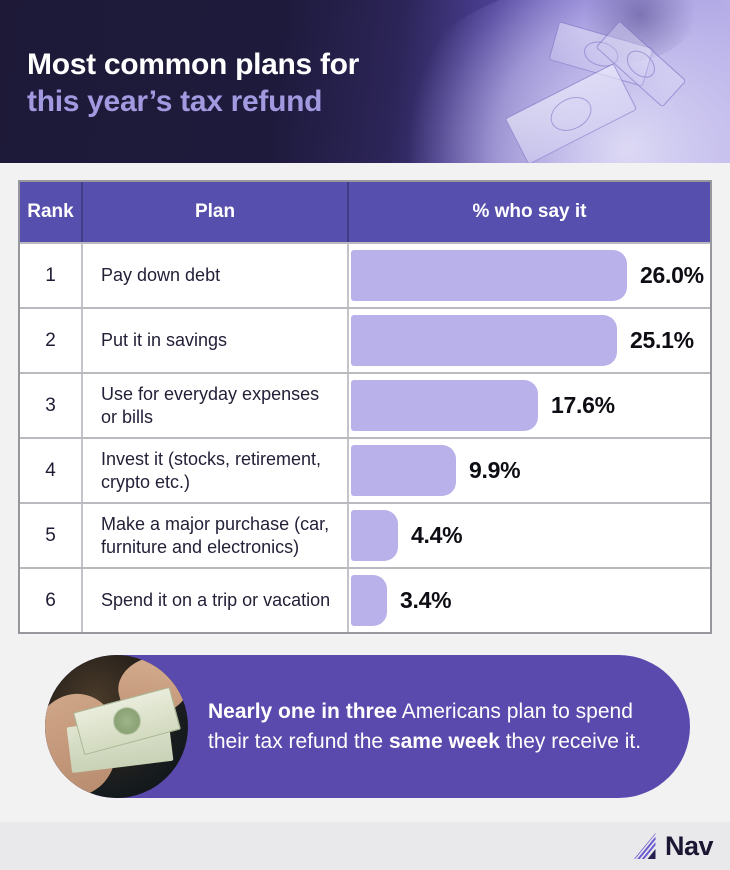  I want to click on value-label: 4.4%, so click(437, 535).